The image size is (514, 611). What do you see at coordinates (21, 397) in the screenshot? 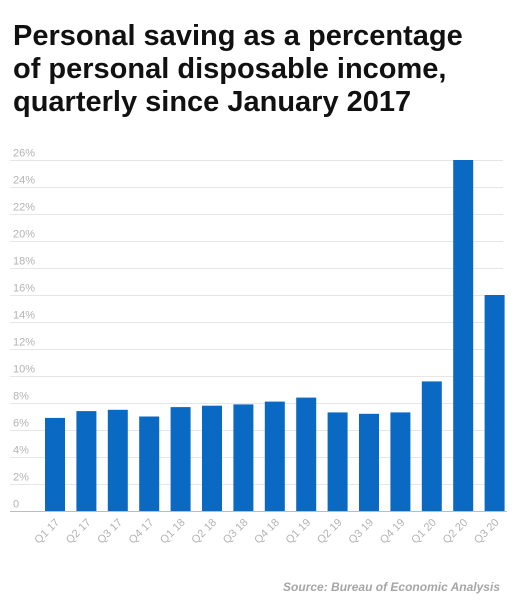
I see `y-tick-label: 8%` at bounding box center [21, 397].